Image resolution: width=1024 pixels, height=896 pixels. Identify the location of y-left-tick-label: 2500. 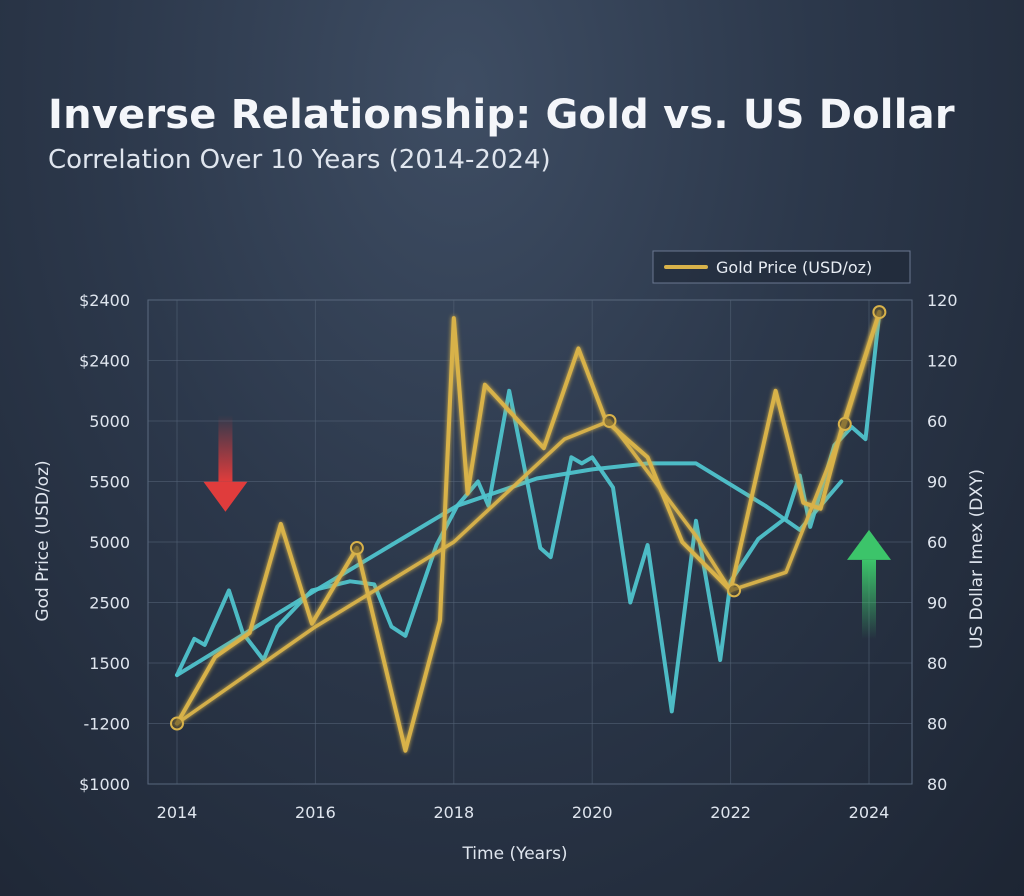
(109, 603).